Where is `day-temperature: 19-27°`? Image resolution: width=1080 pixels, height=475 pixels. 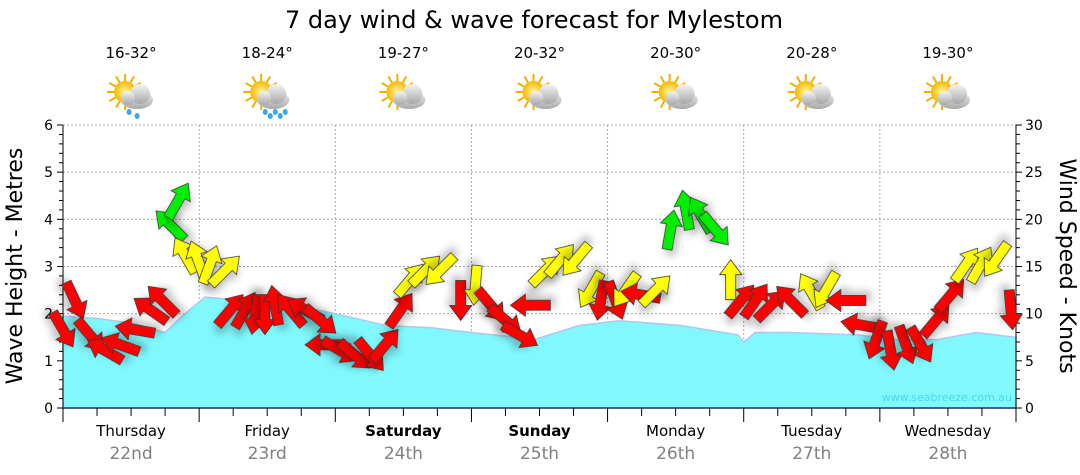
day-temperature: 19-27° is located at coordinates (403, 53).